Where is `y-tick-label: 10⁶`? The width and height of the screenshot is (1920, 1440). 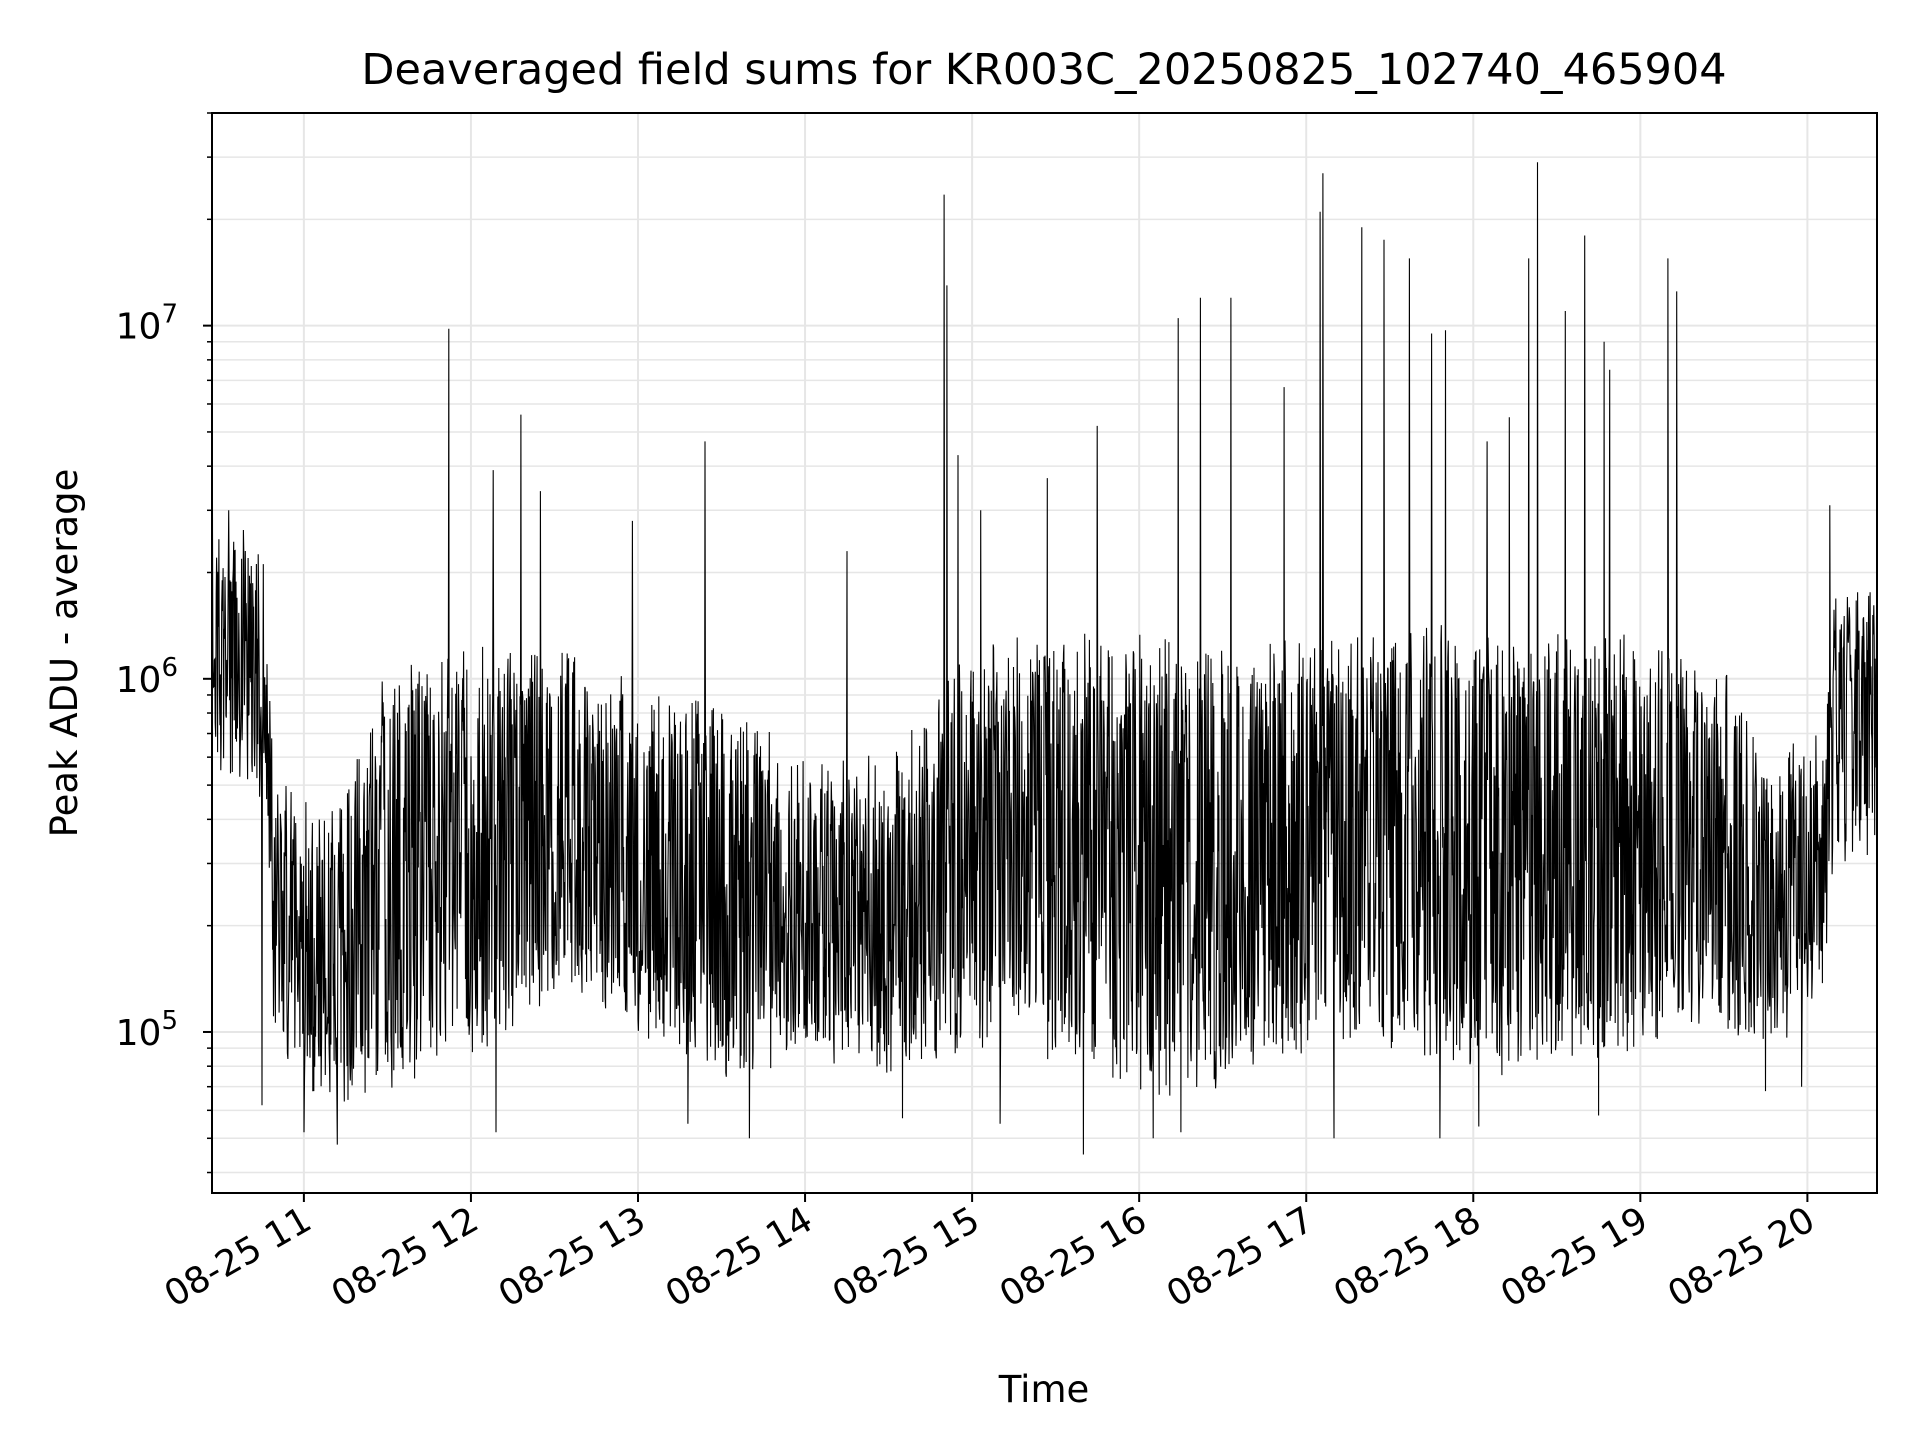
y-tick-label: 10⁶ is located at coordinates (147, 677).